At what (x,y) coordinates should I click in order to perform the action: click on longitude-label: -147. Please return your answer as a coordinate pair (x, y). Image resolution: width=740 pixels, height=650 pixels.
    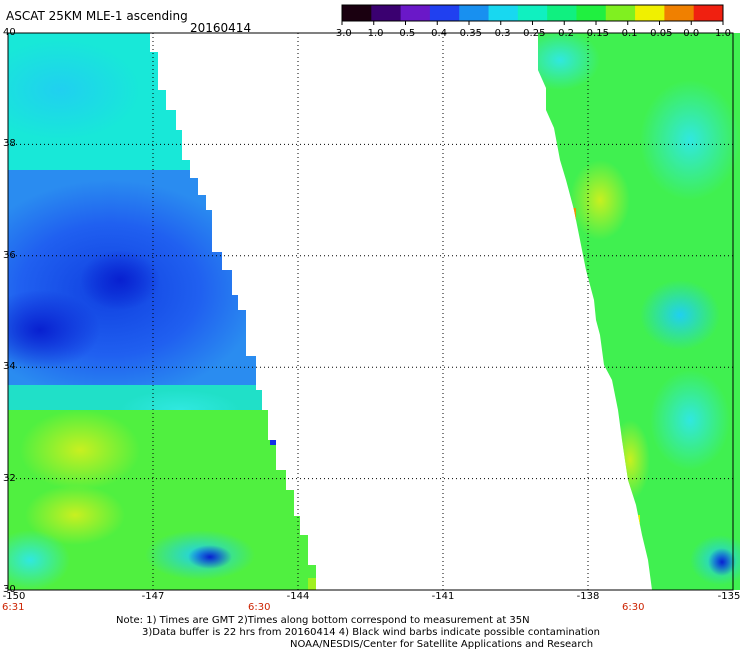
    Looking at the image, I should click on (153, 596).